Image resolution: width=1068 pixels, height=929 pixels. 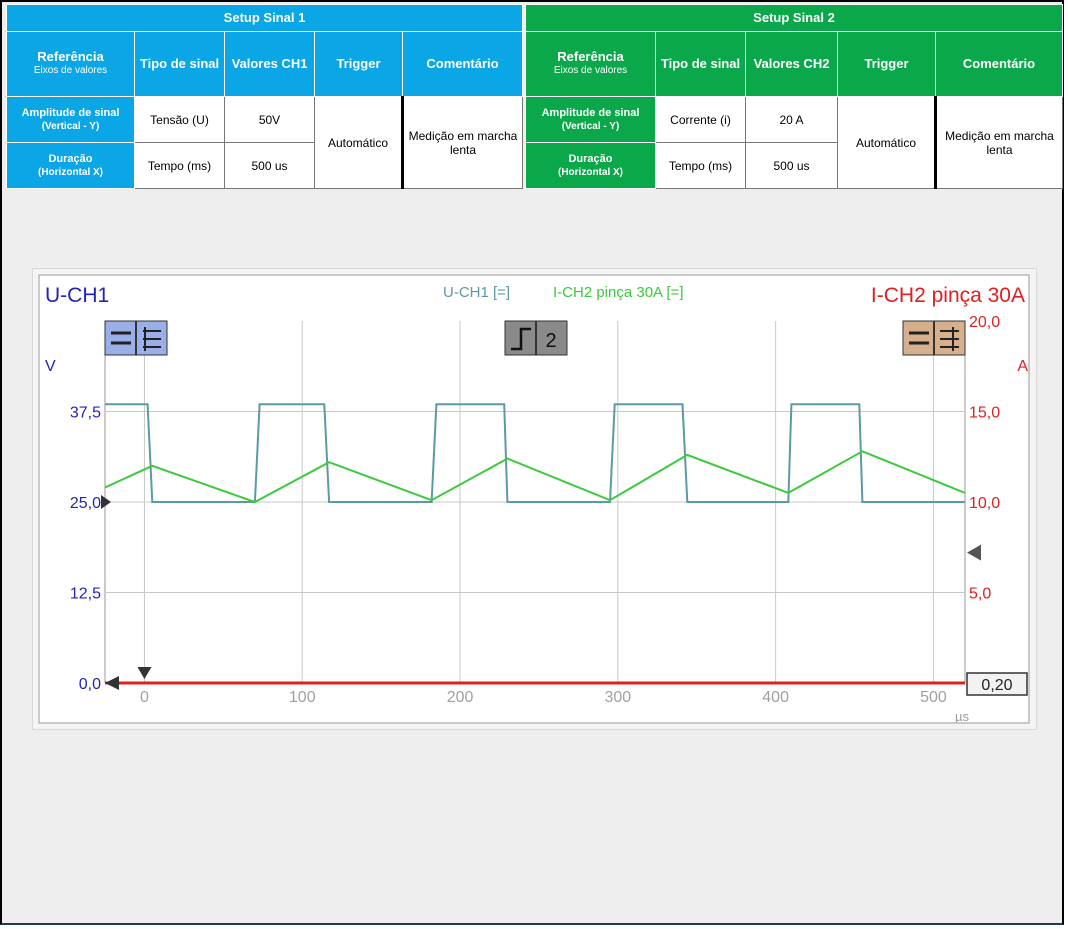 I want to click on ch1-zero-marker, so click(x=112, y=683).